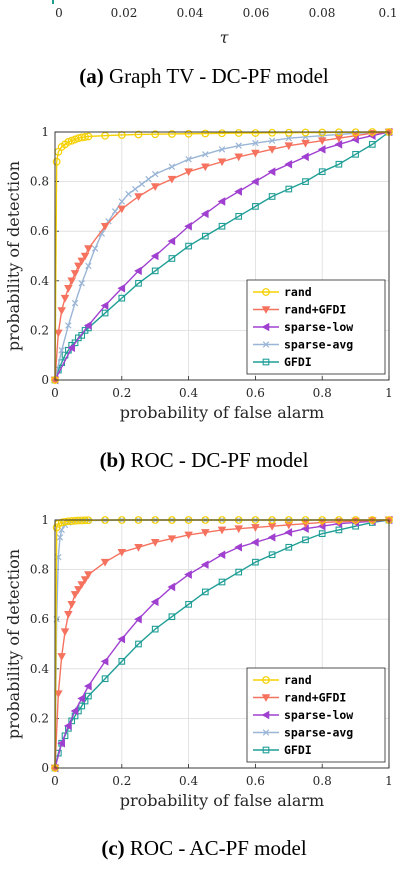 The height and width of the screenshot is (882, 408). What do you see at coordinates (222, 412) in the screenshot?
I see `chart-b-xlabel: probability of false alarm` at bounding box center [222, 412].